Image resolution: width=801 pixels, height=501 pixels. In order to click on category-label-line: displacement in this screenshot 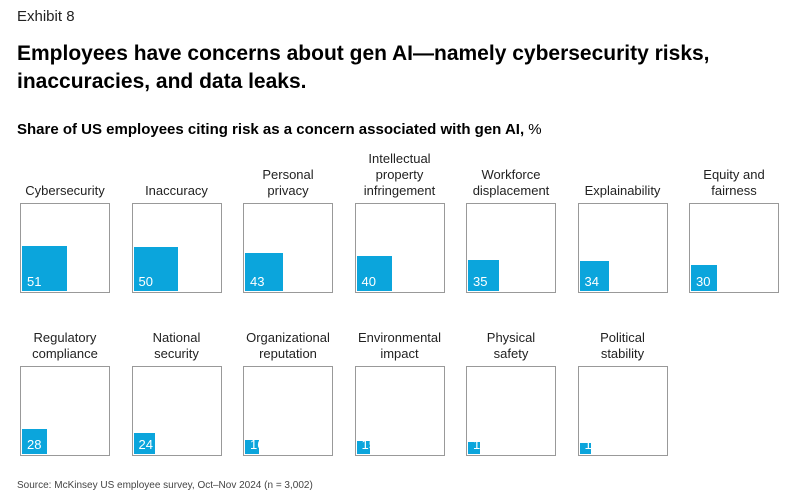, I will do `click(511, 190)`.